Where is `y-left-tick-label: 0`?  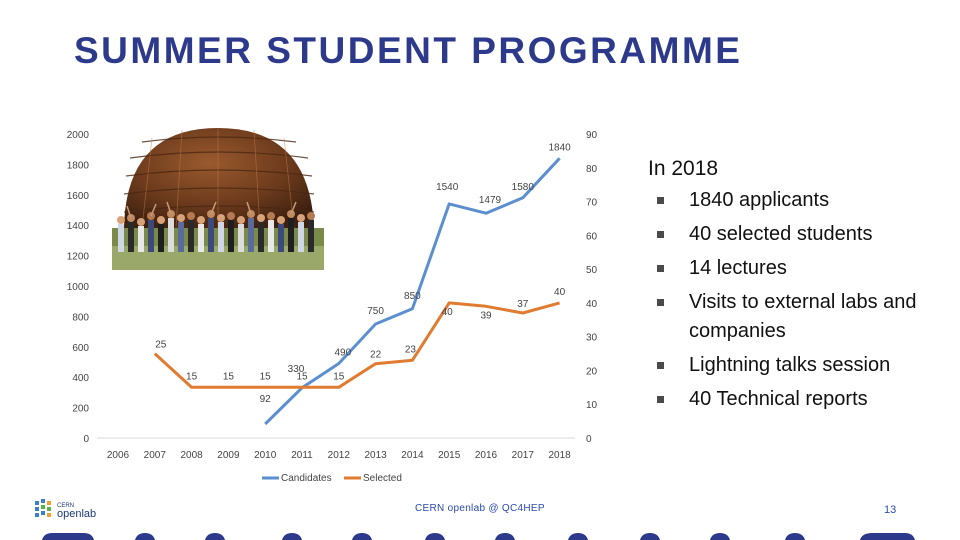 y-left-tick-label: 0 is located at coordinates (86, 439).